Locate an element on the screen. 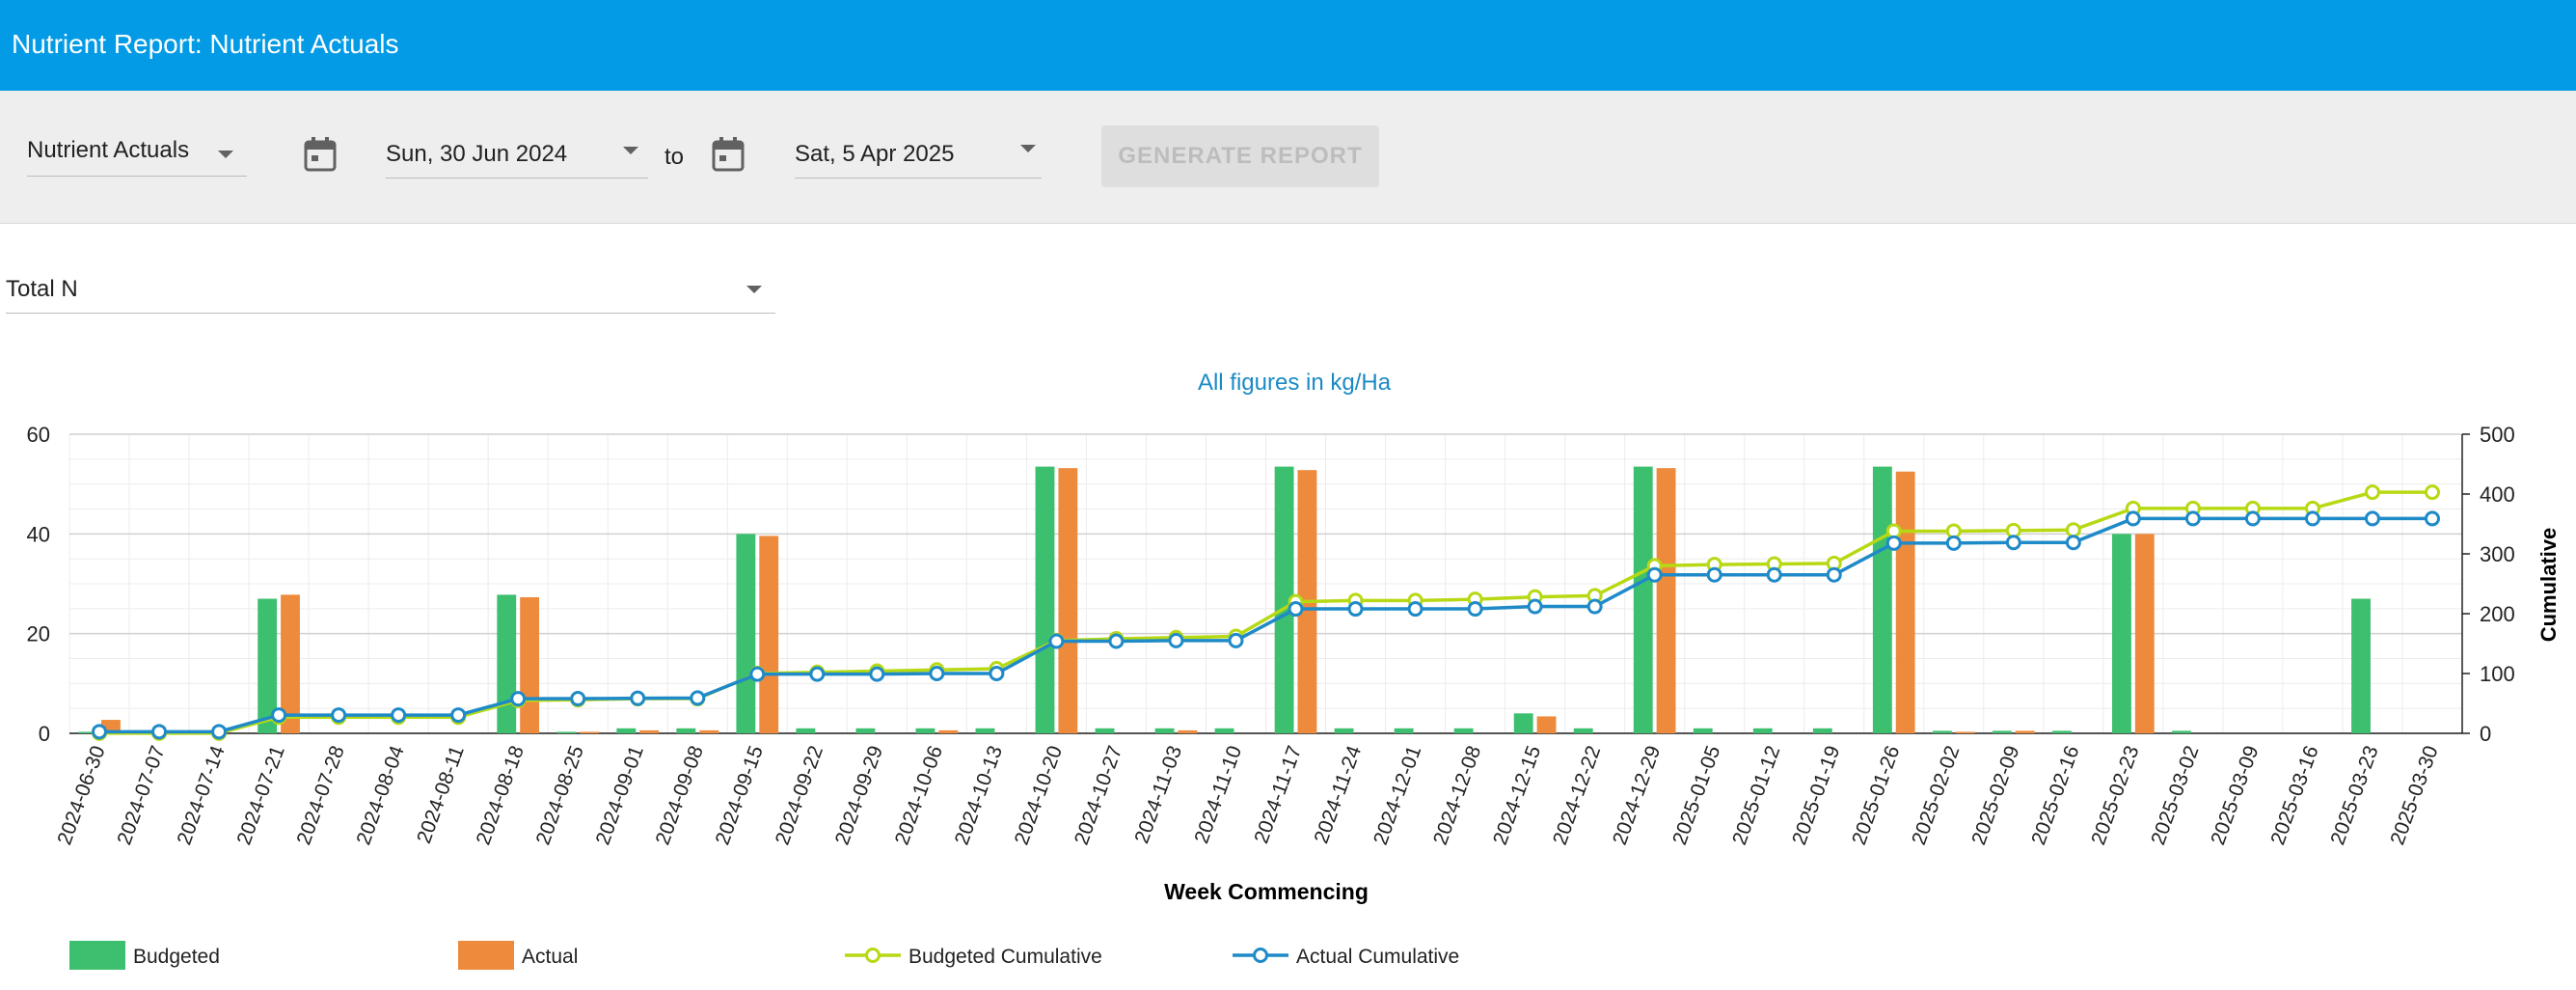 The image size is (2576, 990). date-range-to-label: to is located at coordinates (674, 157).